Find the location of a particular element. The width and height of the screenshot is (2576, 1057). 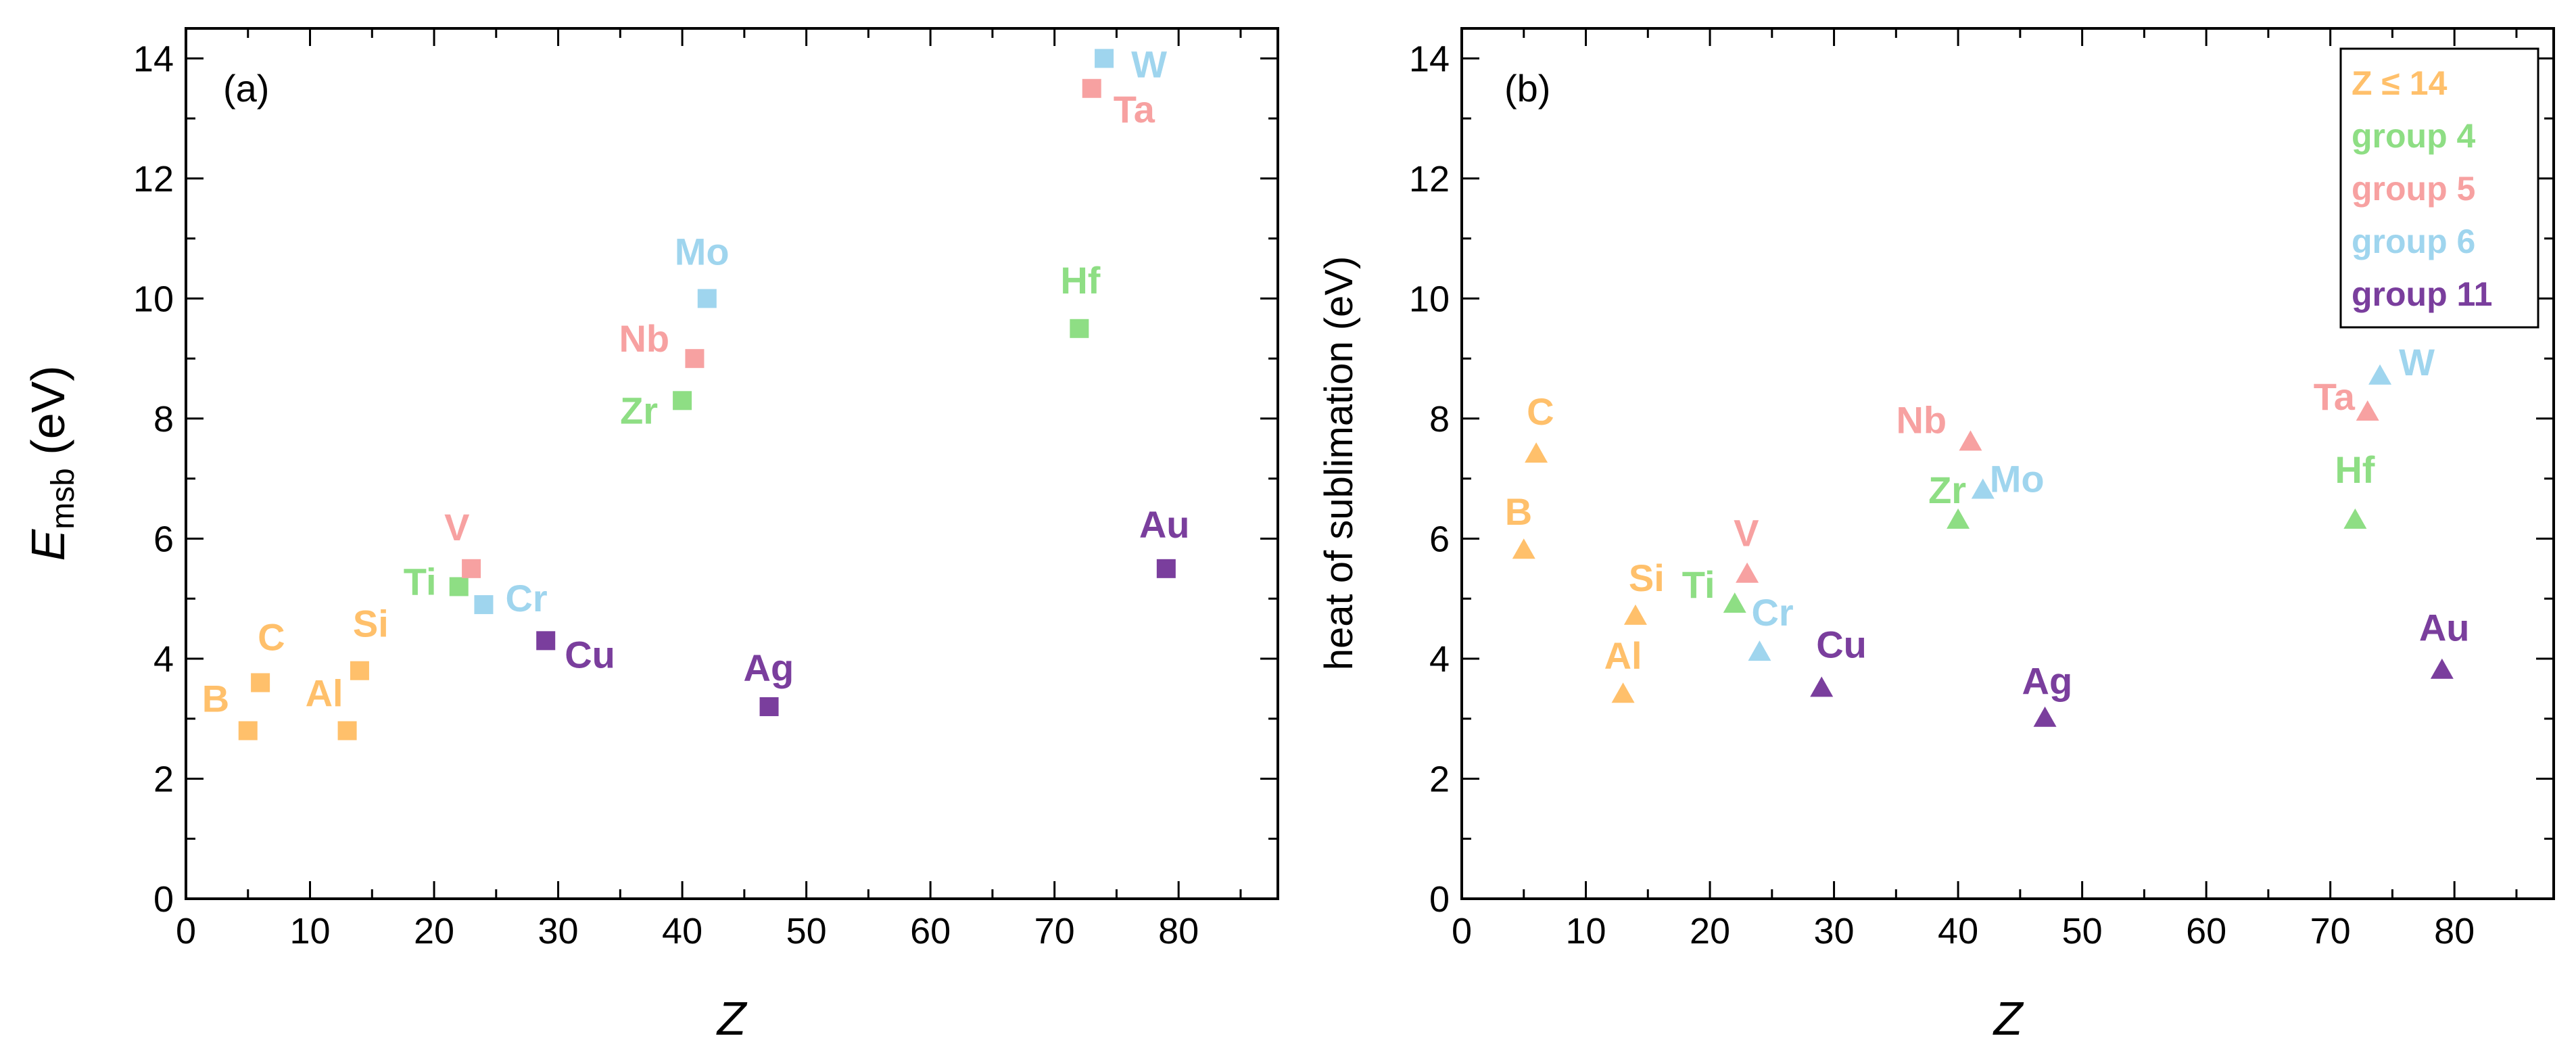

data-point-w is located at coordinates (1104, 58).